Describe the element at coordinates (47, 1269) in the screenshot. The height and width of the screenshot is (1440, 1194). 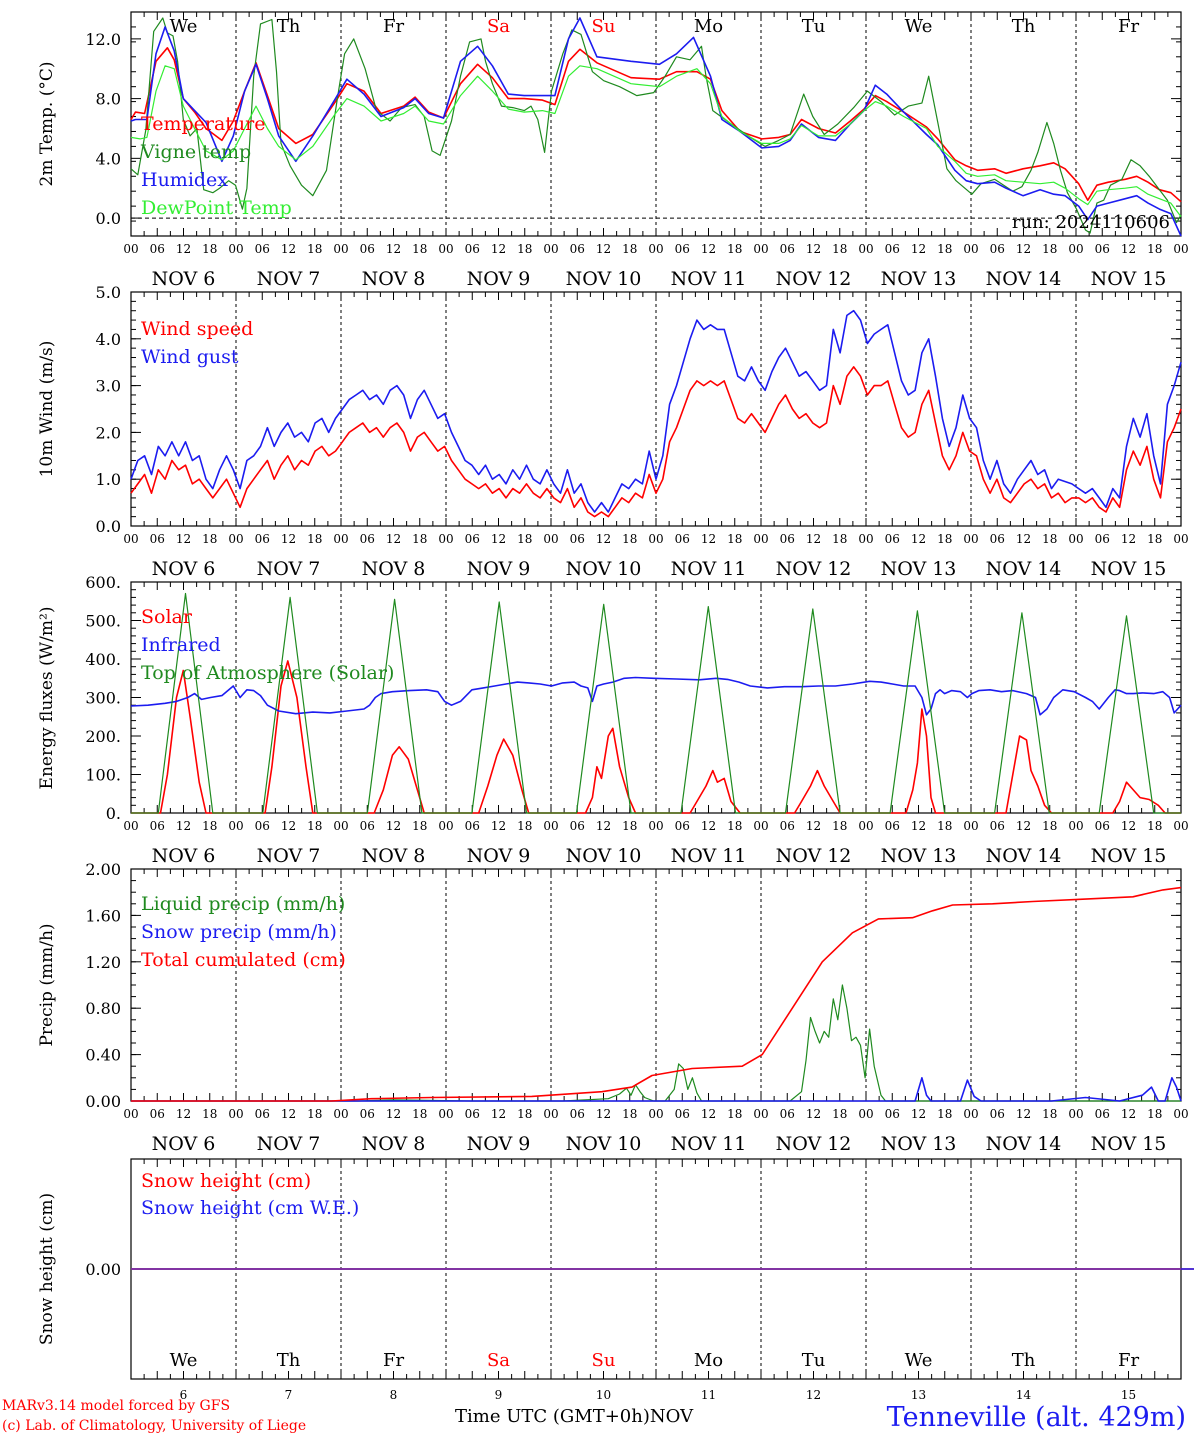
I see `y-axis-title: Snow height (cm)` at that location.